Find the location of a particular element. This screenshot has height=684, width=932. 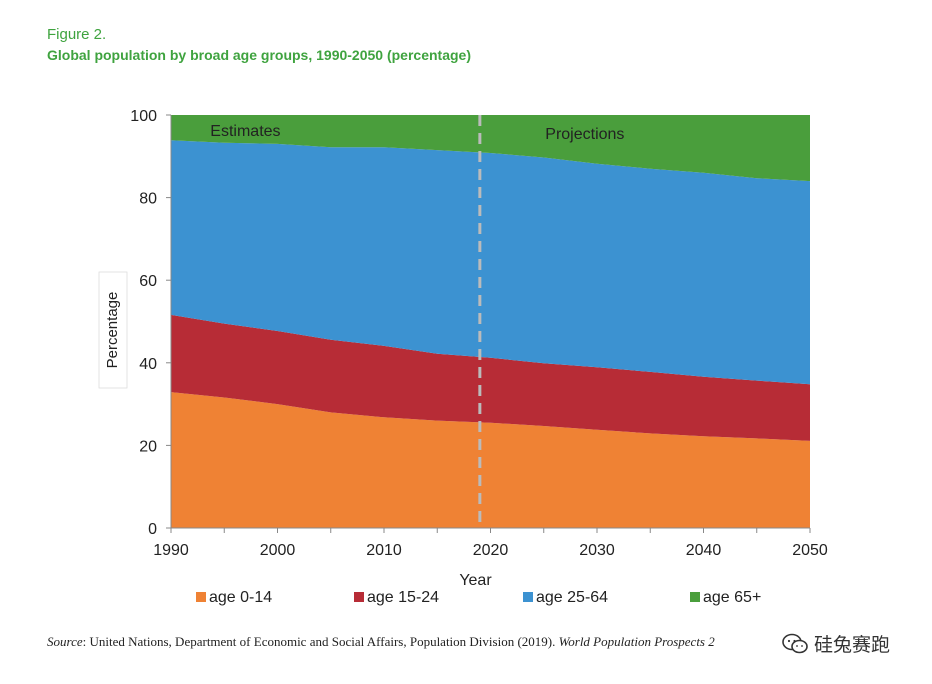

annotation-estimates: Estimates is located at coordinates (245, 131).